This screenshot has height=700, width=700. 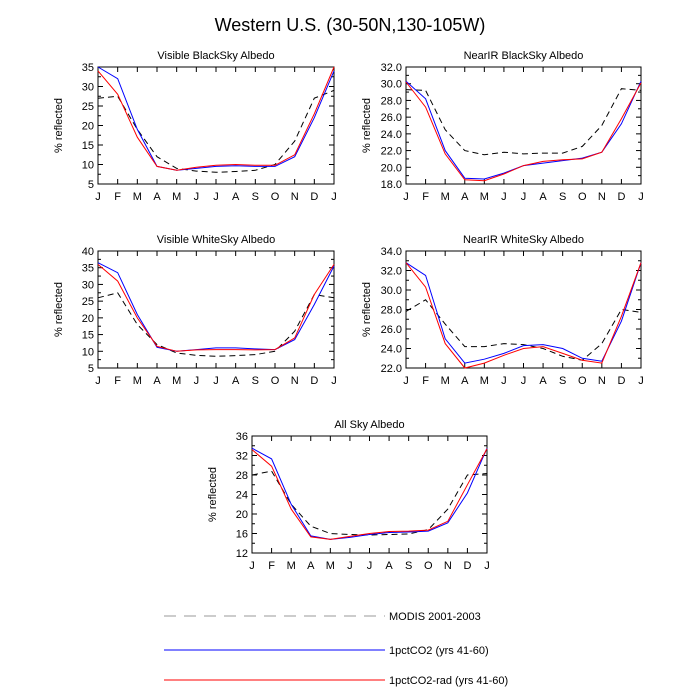 I want to click on y-tick-label: 12, so click(x=242, y=554).